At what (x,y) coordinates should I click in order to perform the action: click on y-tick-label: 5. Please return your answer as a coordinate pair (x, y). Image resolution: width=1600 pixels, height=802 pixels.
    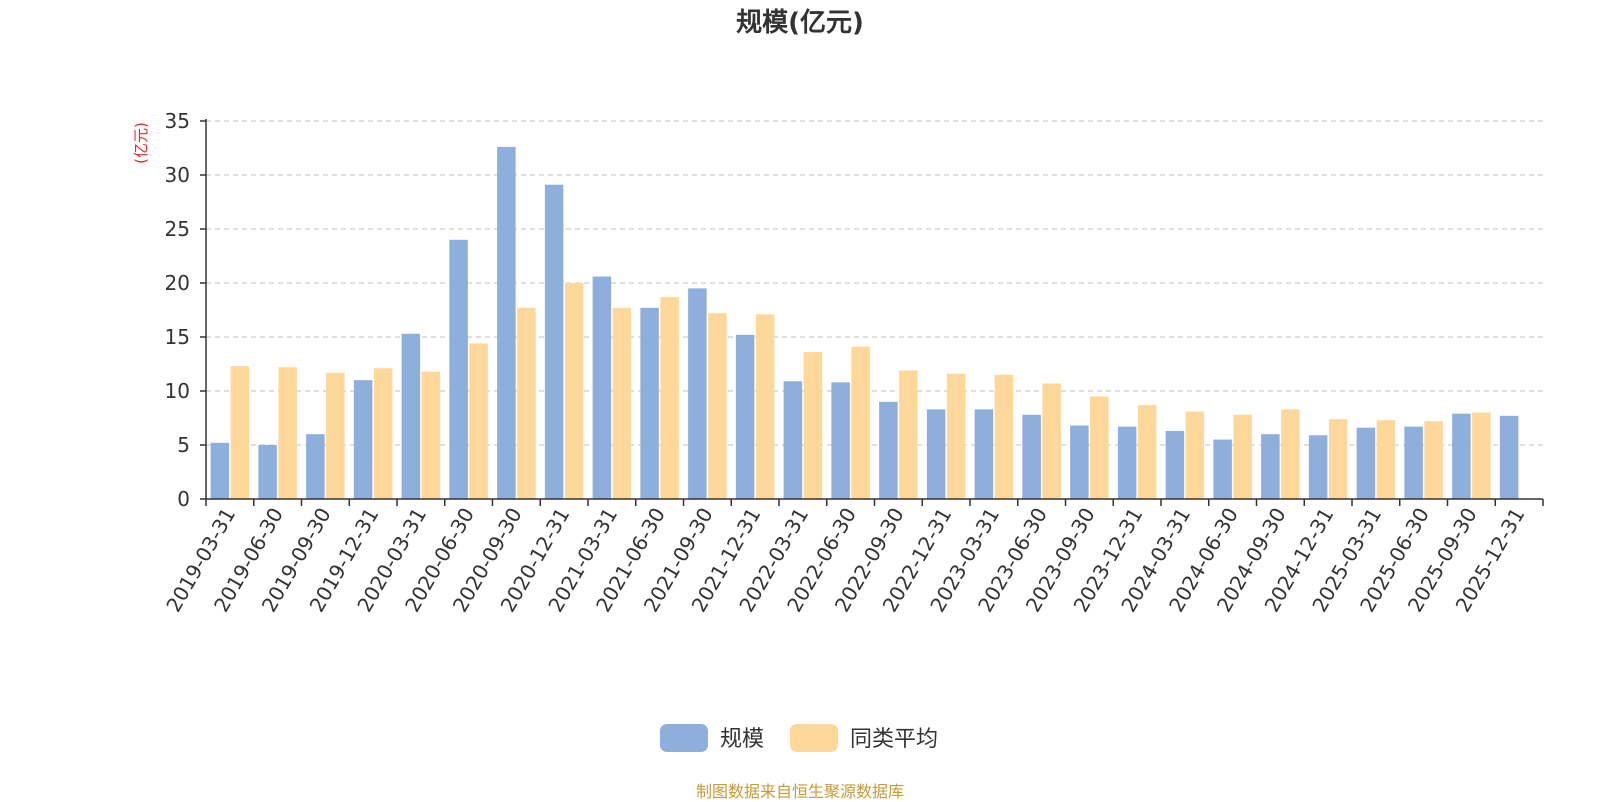
    Looking at the image, I should click on (183, 445).